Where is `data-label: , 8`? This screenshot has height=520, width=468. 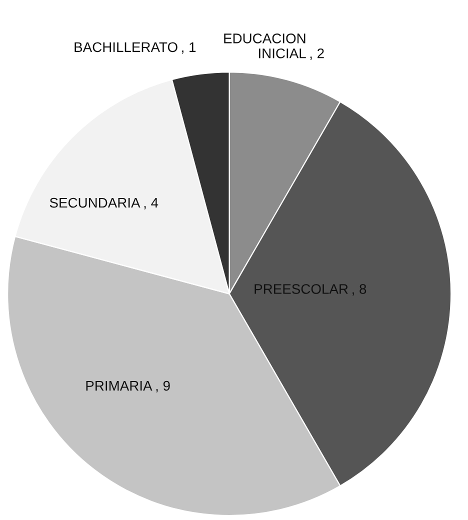 data-label: , 8 is located at coordinates (359, 290).